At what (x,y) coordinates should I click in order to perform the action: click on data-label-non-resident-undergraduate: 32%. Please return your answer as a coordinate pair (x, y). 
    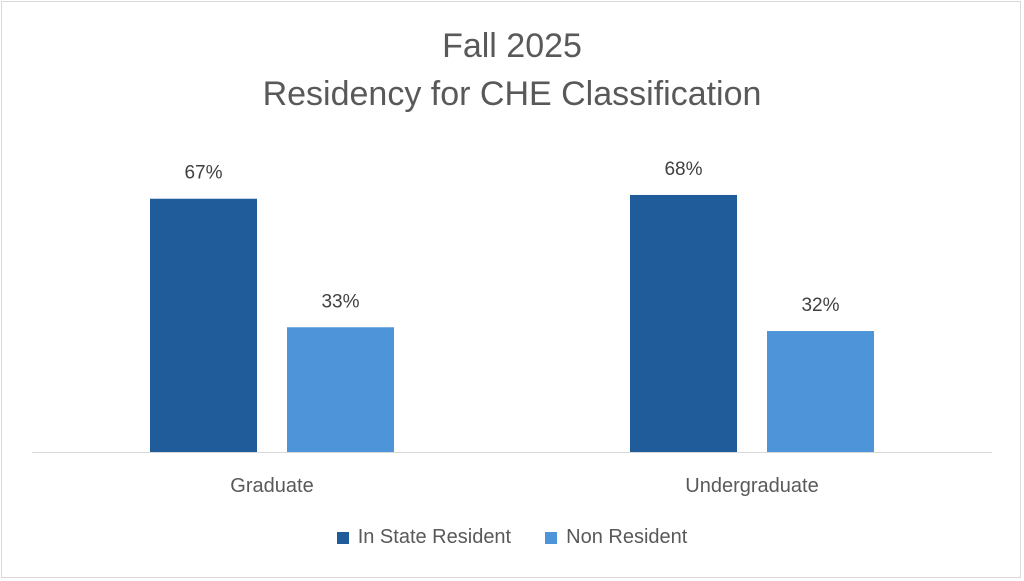
    Looking at the image, I should click on (820, 305).